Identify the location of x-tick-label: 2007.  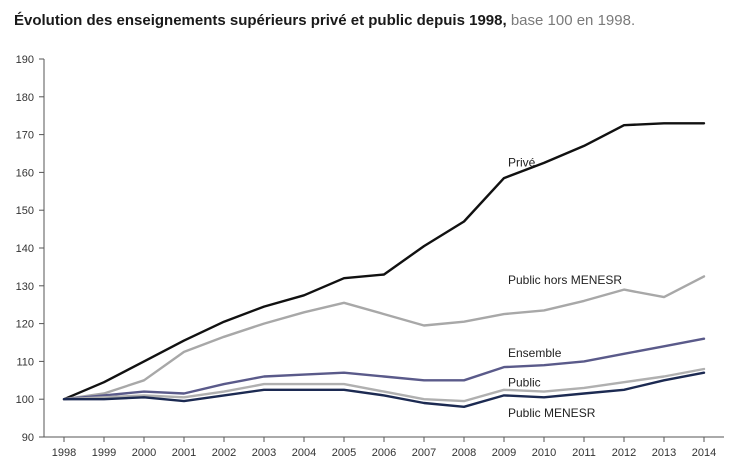
(424, 453).